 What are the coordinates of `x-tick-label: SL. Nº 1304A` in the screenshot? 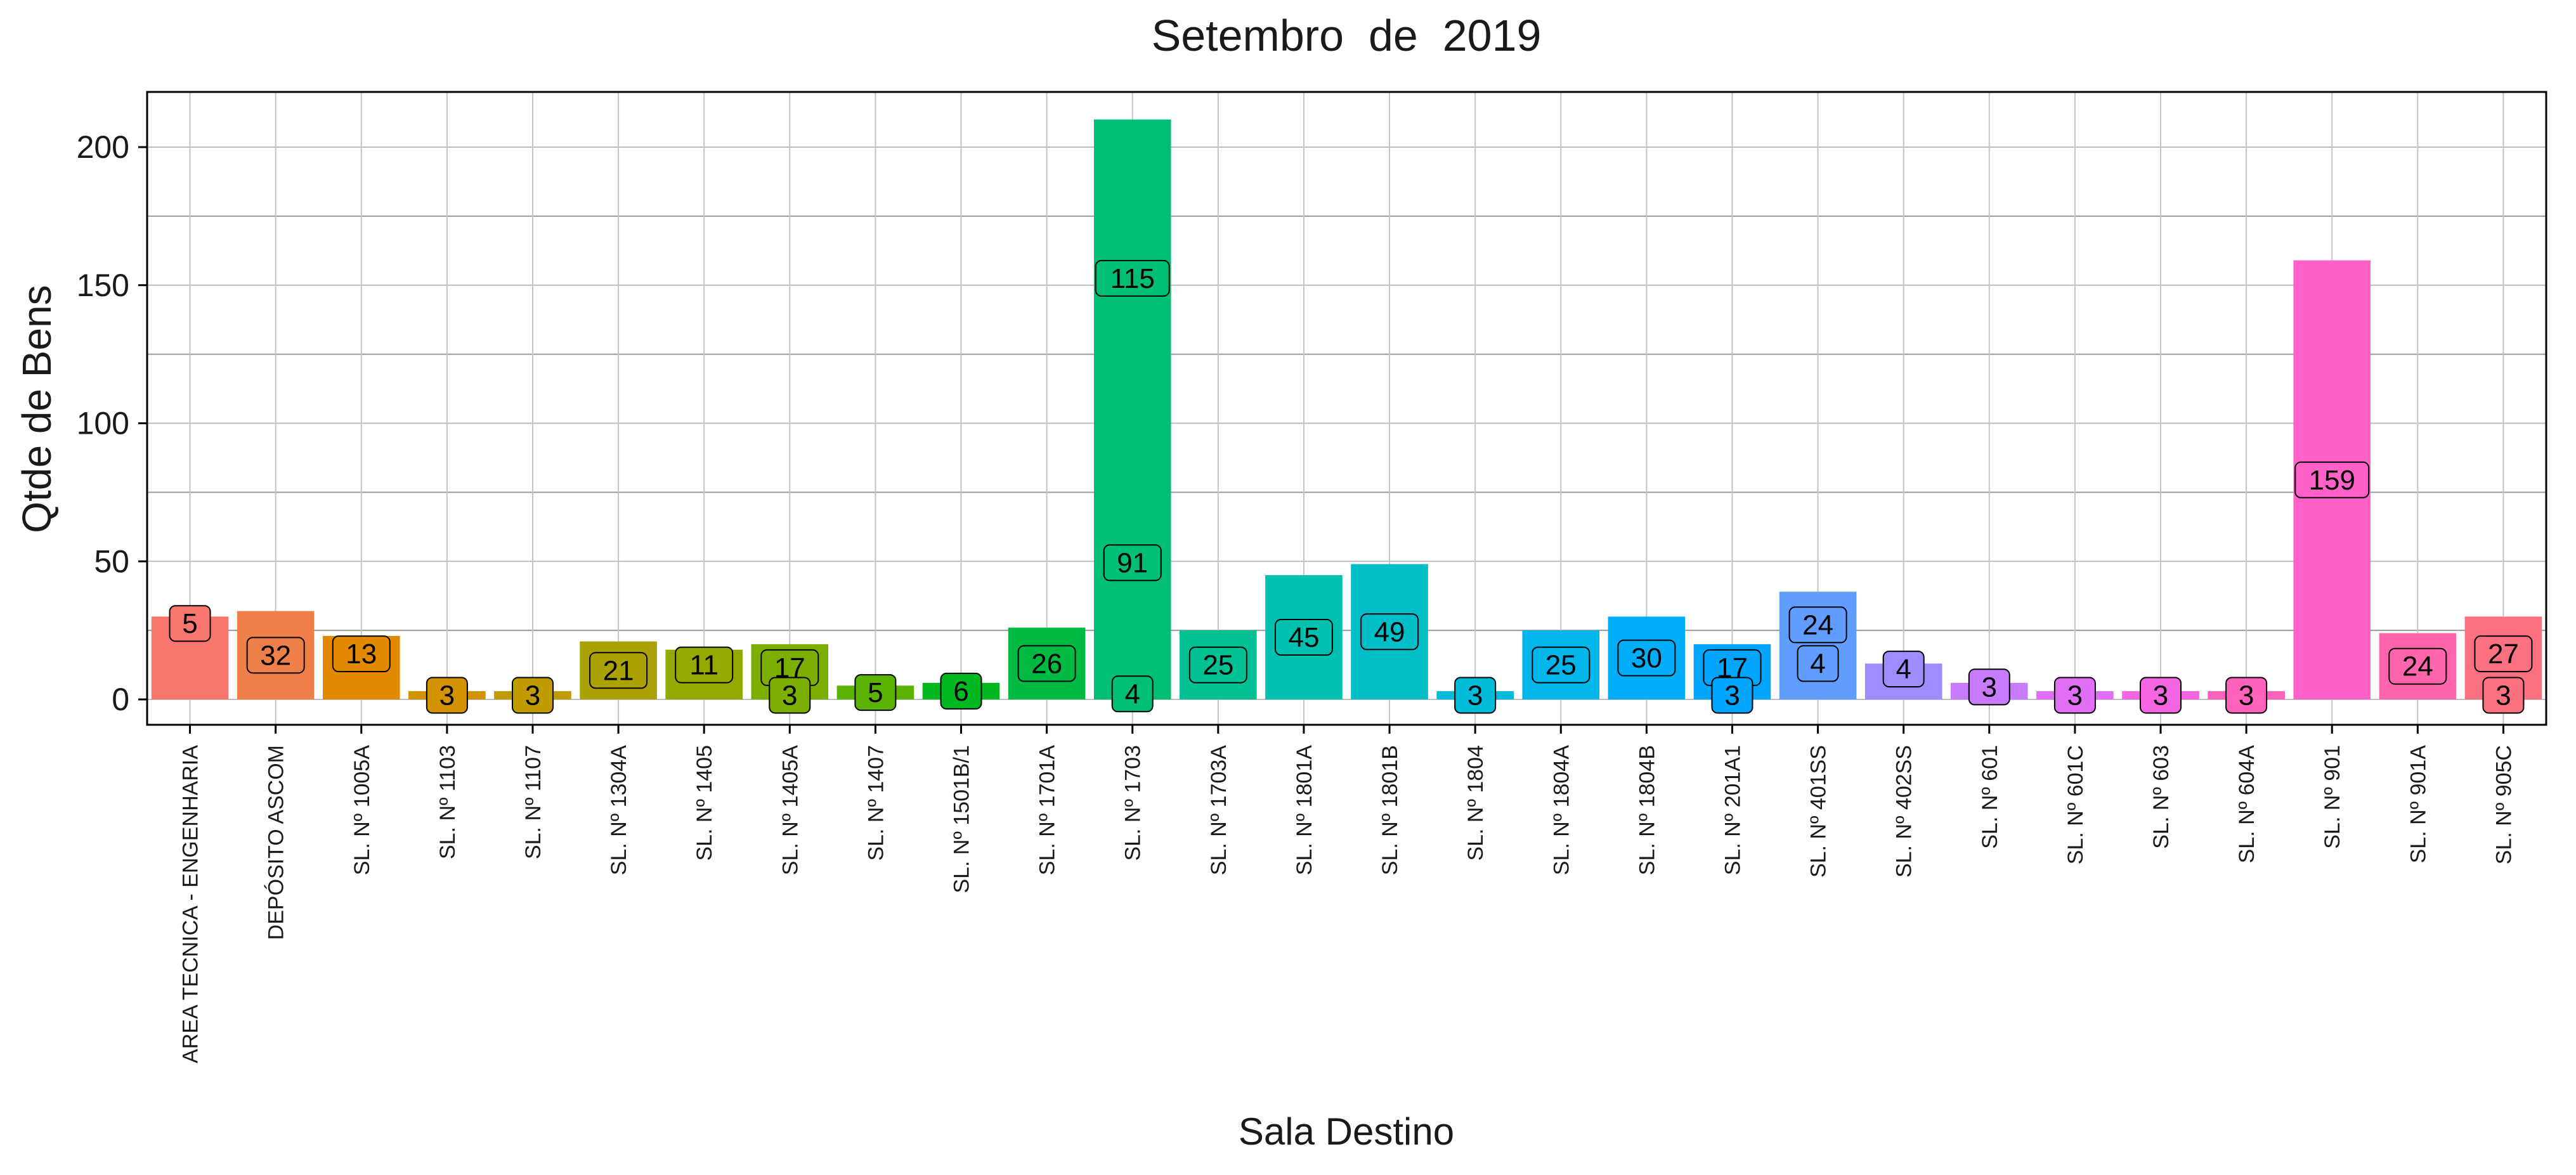 It's located at (619, 810).